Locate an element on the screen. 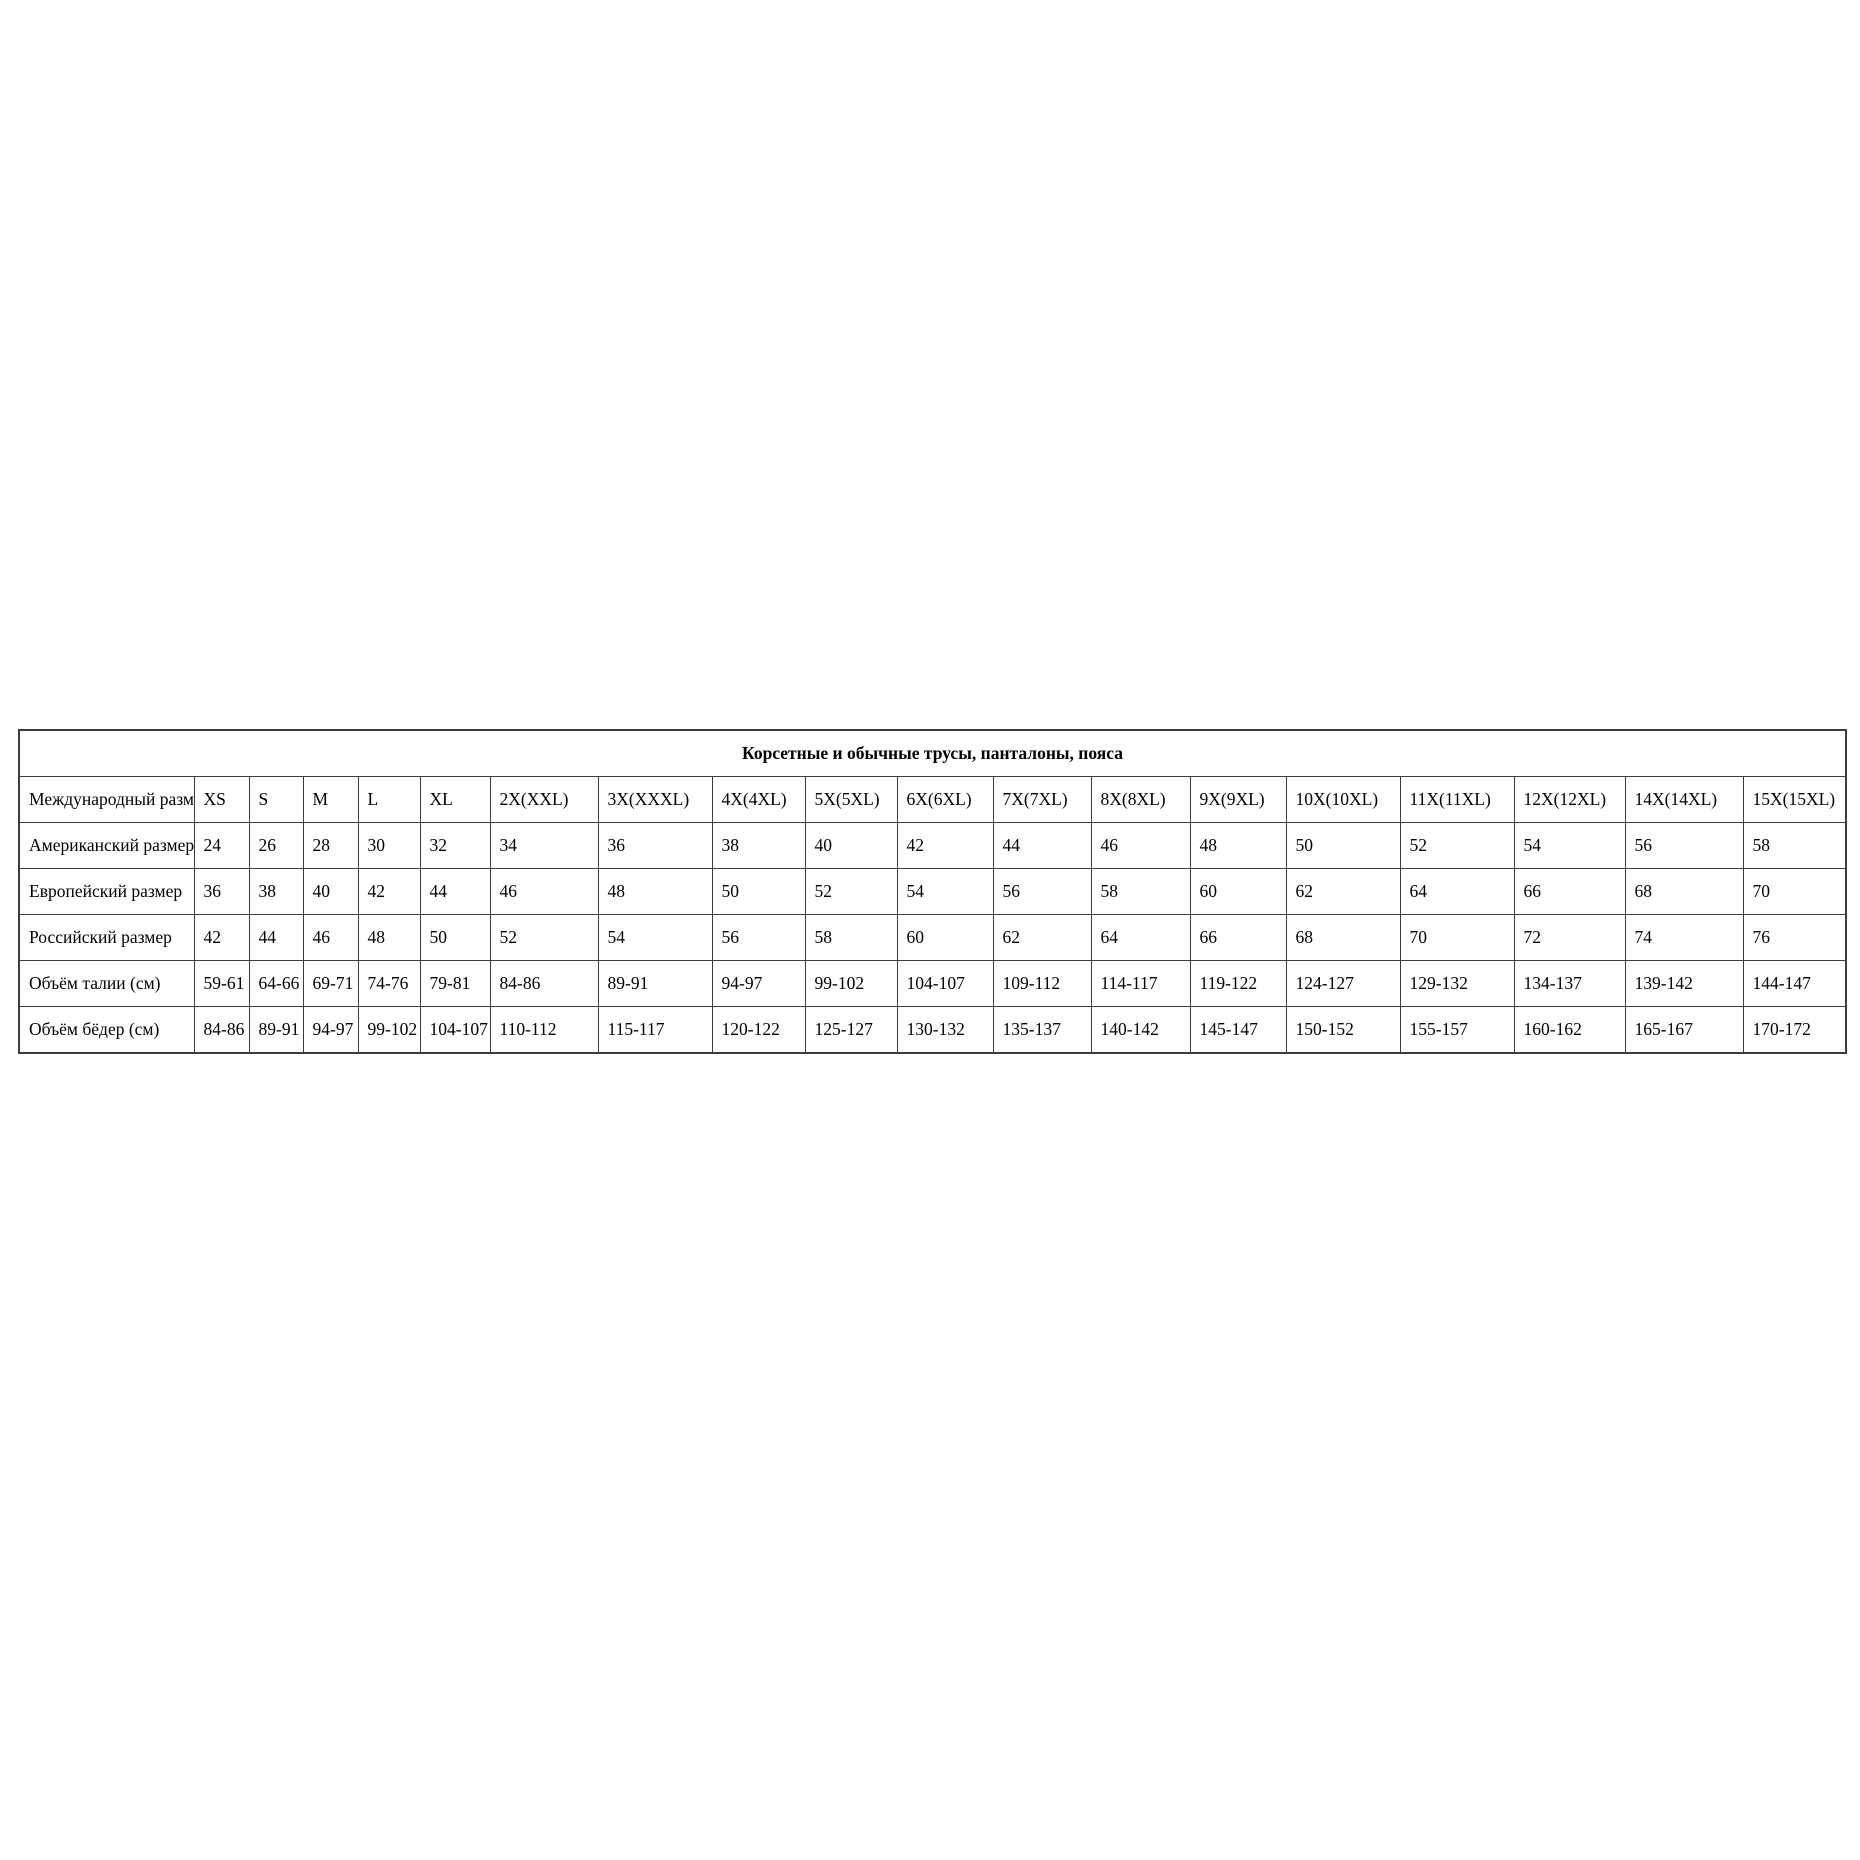 This screenshot has height=1860, width=1860. size-value-cell: 59-61 is located at coordinates (221, 983).